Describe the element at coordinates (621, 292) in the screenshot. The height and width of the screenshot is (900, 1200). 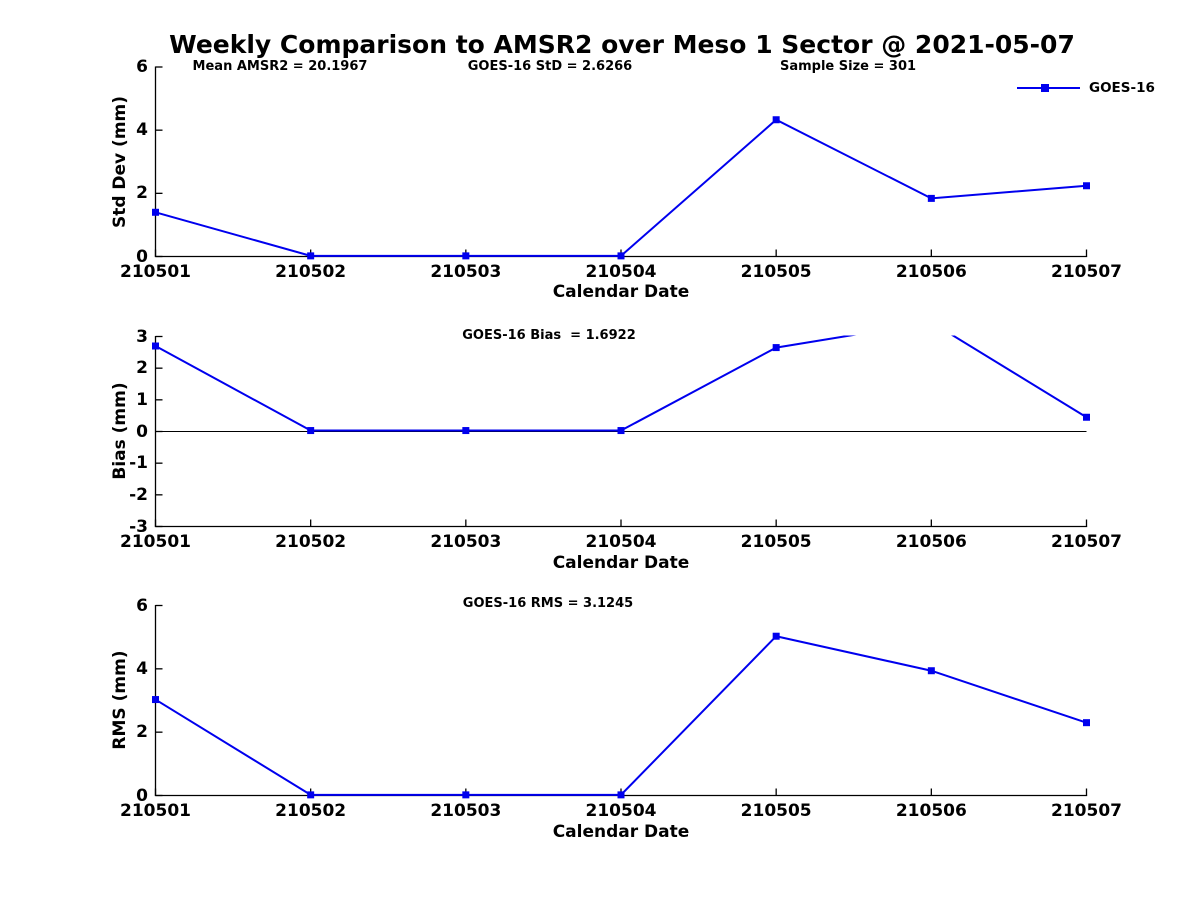
I see `x-axis-label-1: Calendar Date` at that location.